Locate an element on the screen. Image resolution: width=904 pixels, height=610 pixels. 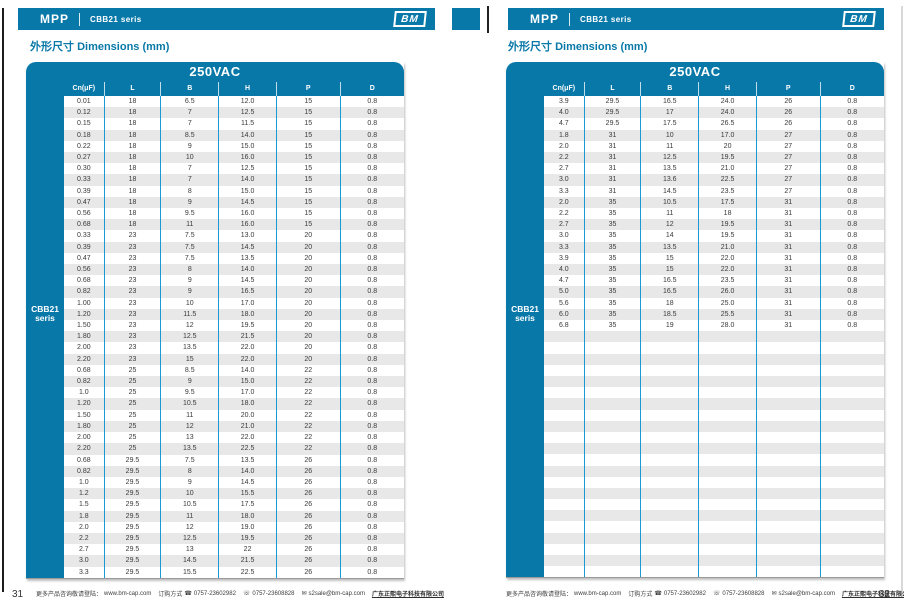
table-cell: 2.0 is located at coordinates (84, 527).